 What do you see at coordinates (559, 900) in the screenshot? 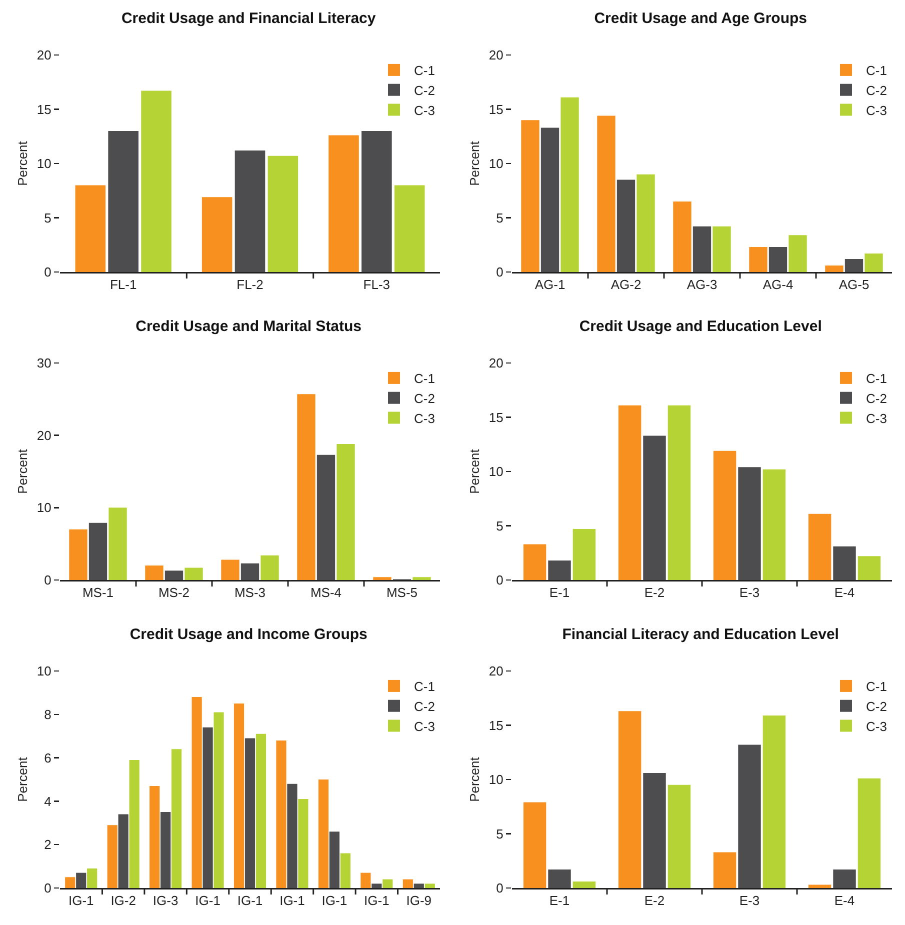
I see `x-tick-label: E-1` at bounding box center [559, 900].